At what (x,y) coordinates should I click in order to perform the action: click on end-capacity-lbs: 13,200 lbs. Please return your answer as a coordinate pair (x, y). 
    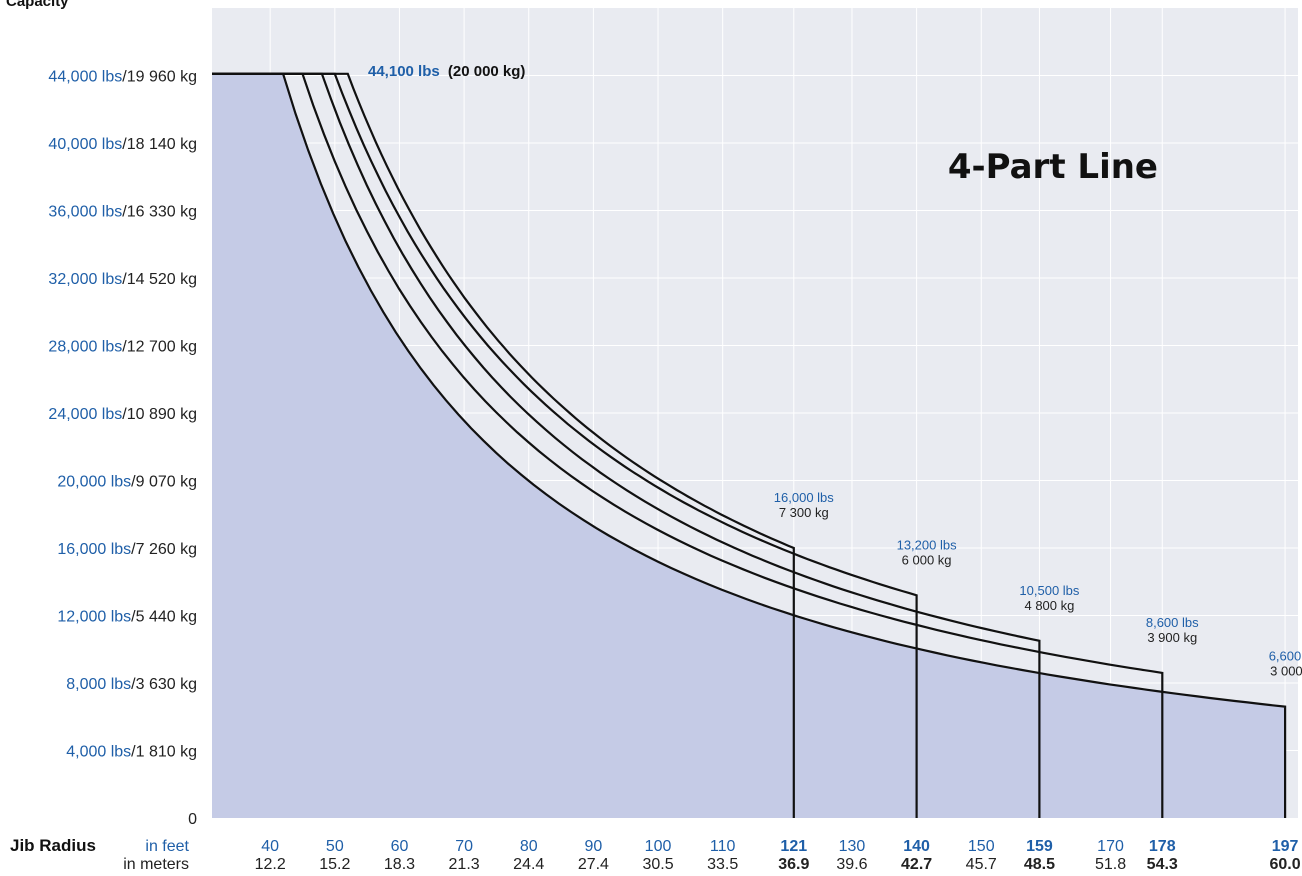
    Looking at the image, I should click on (927, 544).